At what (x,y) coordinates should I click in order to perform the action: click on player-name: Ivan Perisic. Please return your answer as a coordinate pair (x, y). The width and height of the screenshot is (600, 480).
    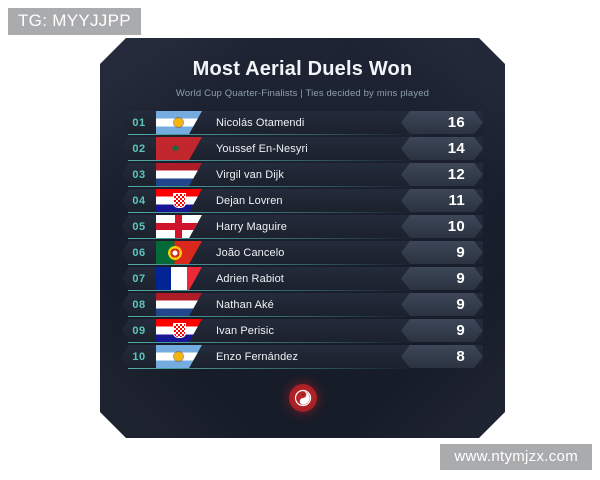
    Looking at the image, I should click on (245, 330).